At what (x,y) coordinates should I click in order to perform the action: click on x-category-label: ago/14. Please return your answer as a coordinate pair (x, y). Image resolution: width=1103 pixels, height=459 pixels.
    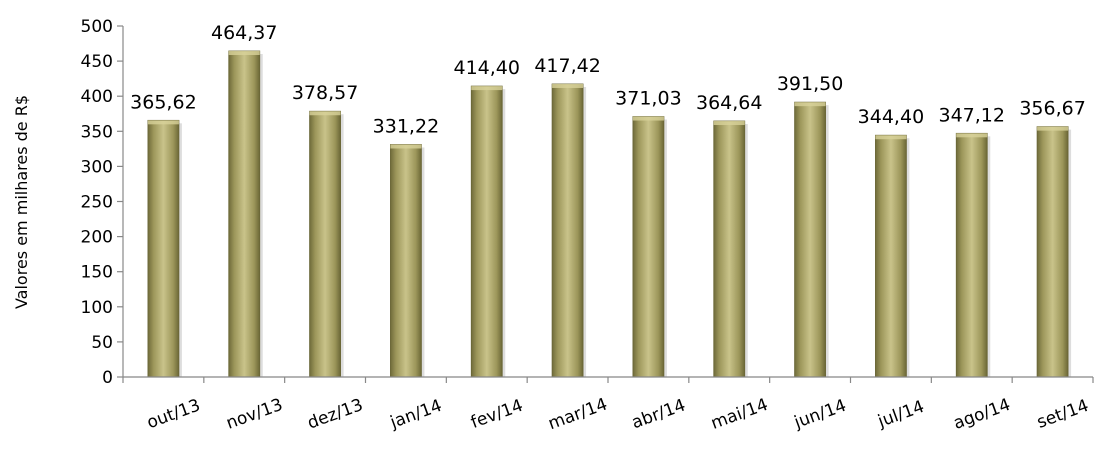
    Looking at the image, I should click on (982, 414).